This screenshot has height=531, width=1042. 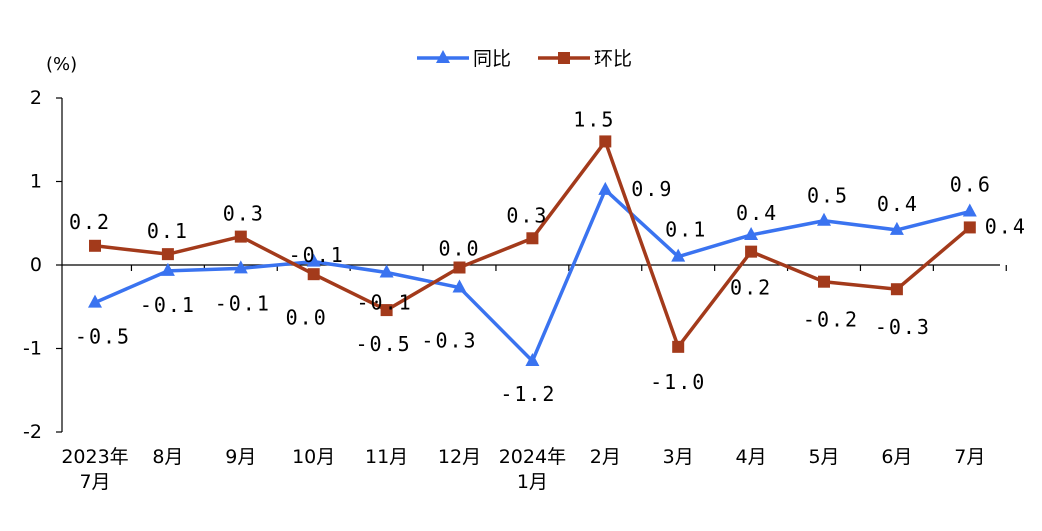 I want to click on x-tick-label: 11月, so click(x=386, y=457).